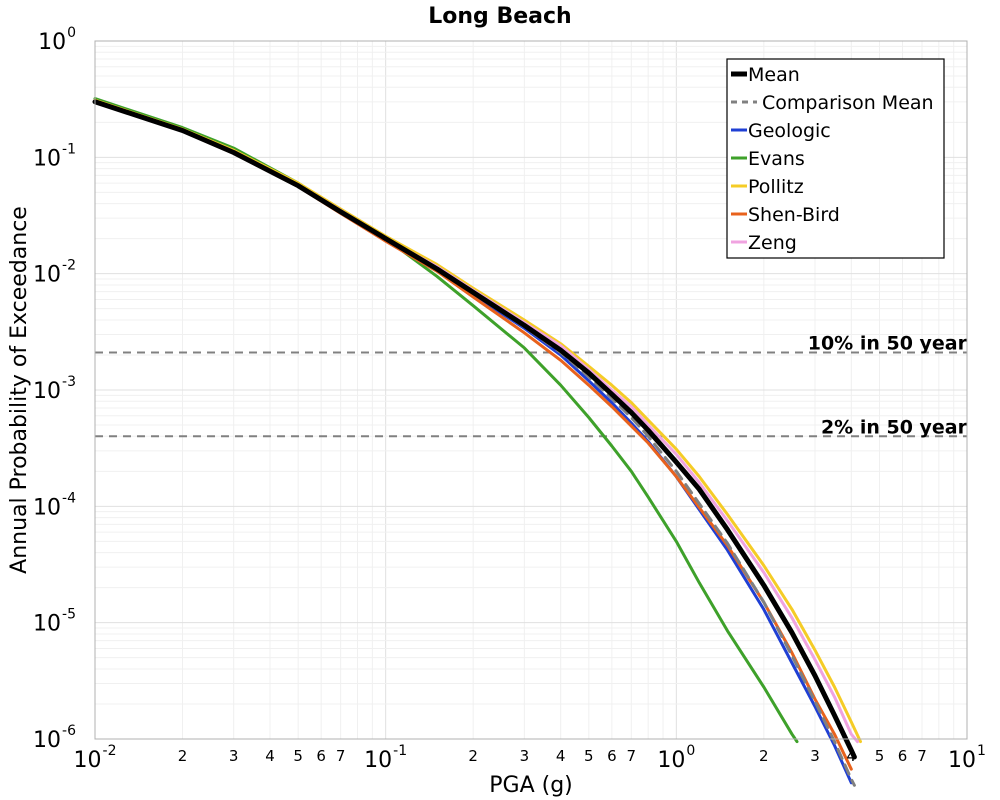 This screenshot has height=800, width=1000. What do you see at coordinates (54, 156) in the screenshot?
I see `y-tick-label: 10⁻¹` at bounding box center [54, 156].